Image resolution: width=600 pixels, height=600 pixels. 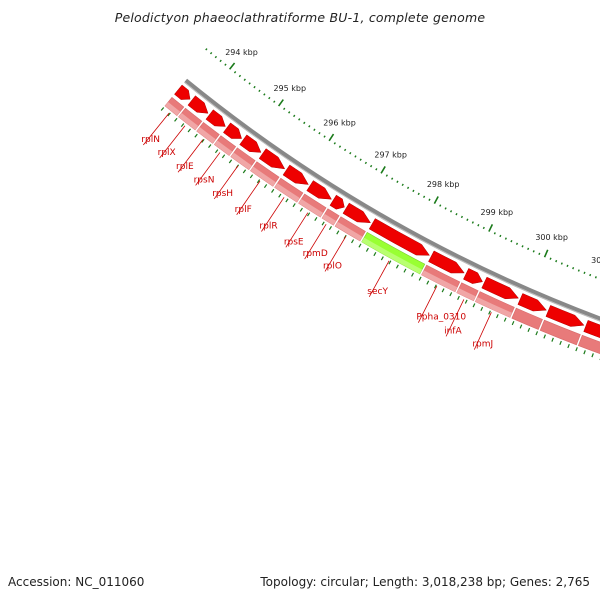 I want to click on cds-arrow-rpmJ, so click(x=500, y=288).